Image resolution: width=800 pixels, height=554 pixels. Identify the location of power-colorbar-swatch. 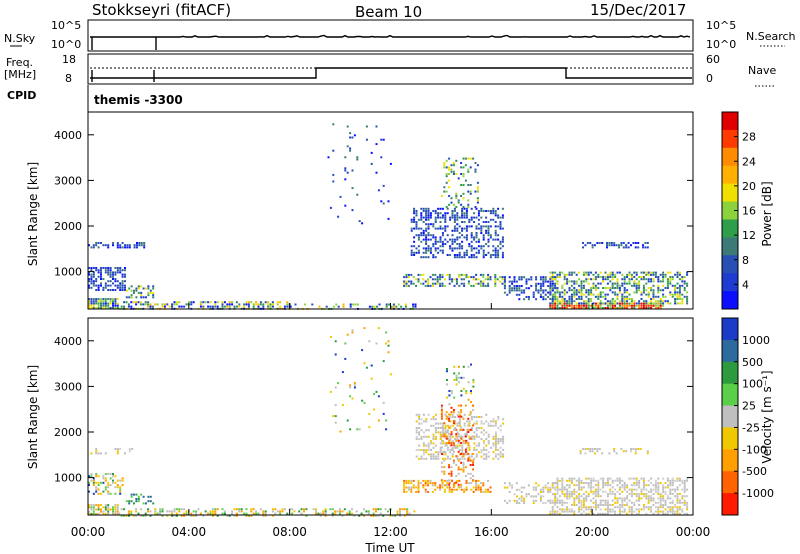
(730, 228).